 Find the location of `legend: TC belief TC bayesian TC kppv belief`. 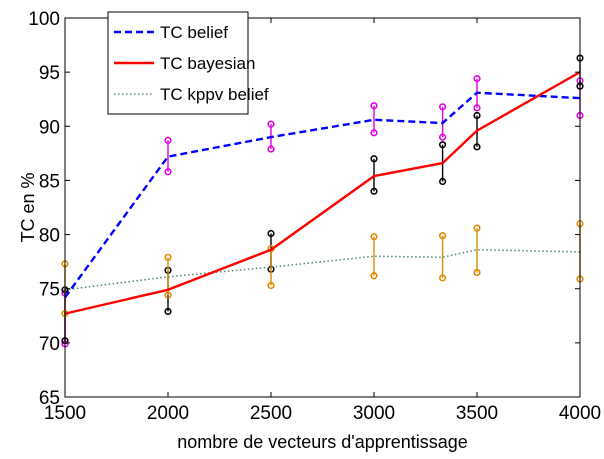

legend: TC belief TC bayesian TC kppv belief is located at coordinates (188, 63).